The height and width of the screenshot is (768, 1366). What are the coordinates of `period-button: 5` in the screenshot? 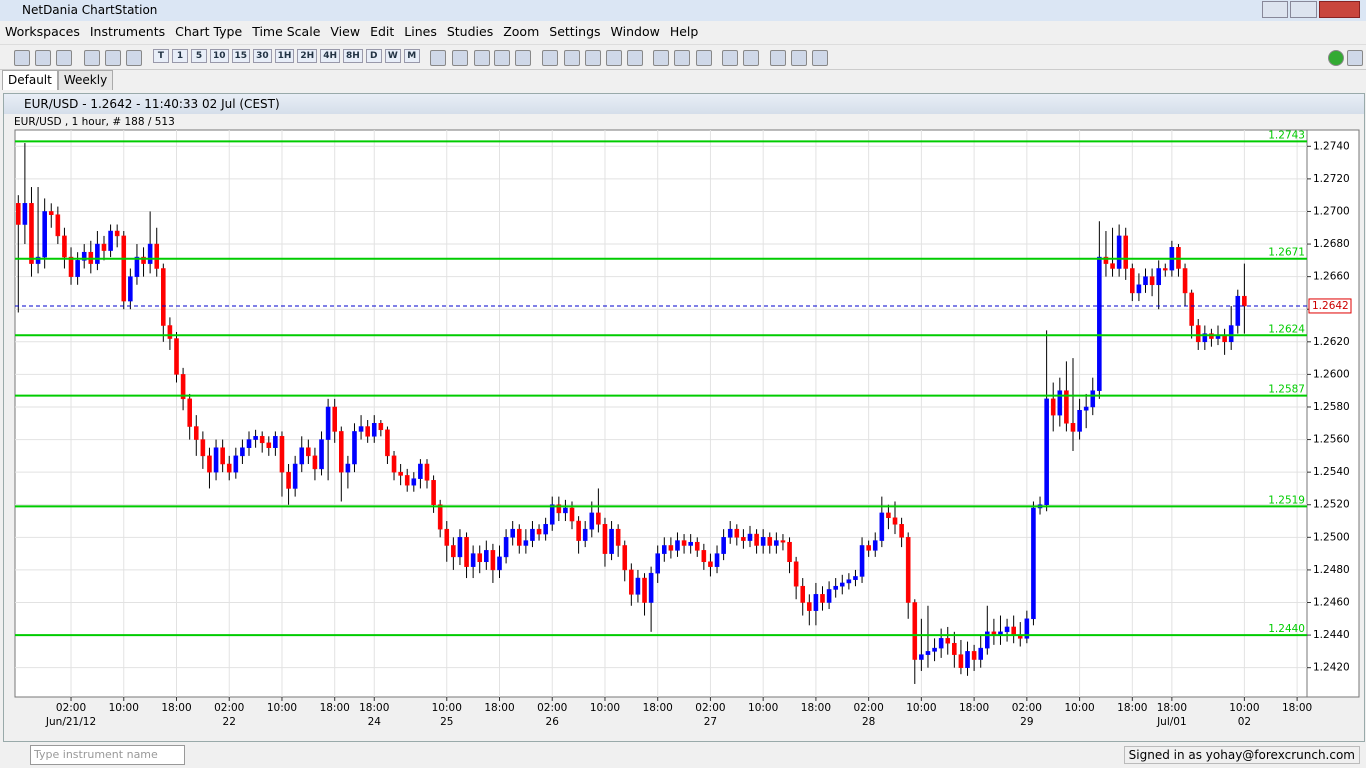 It's located at (199, 56).